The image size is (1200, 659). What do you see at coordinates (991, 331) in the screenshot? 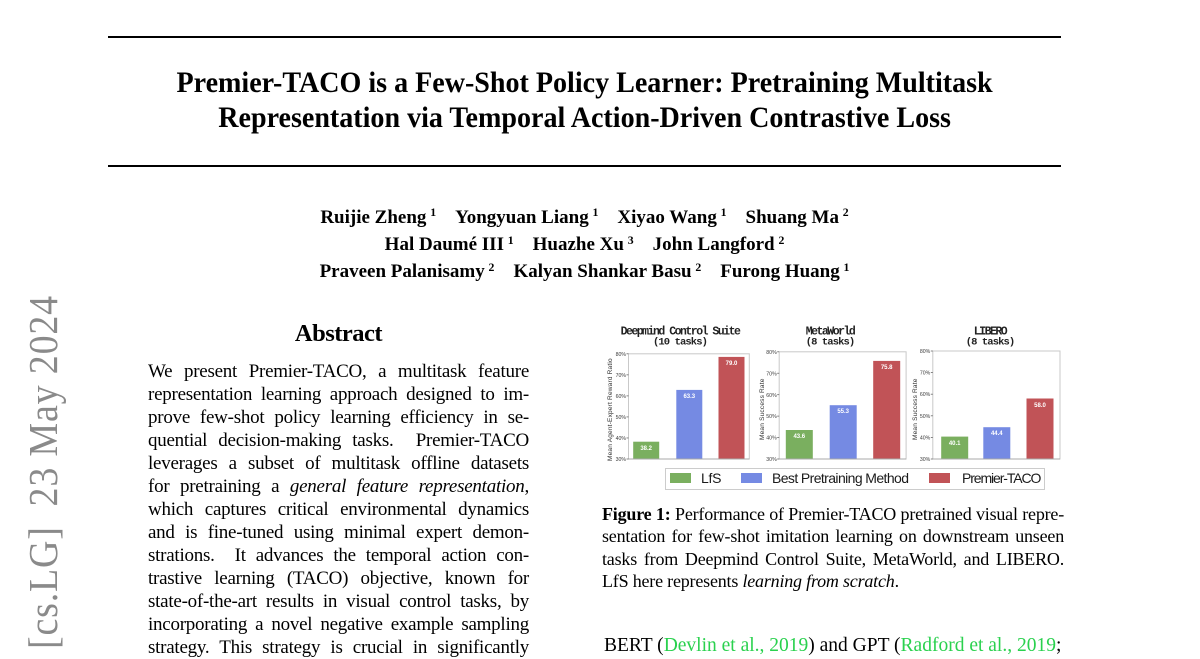
I see `svg-text: LIBERO` at bounding box center [991, 331].